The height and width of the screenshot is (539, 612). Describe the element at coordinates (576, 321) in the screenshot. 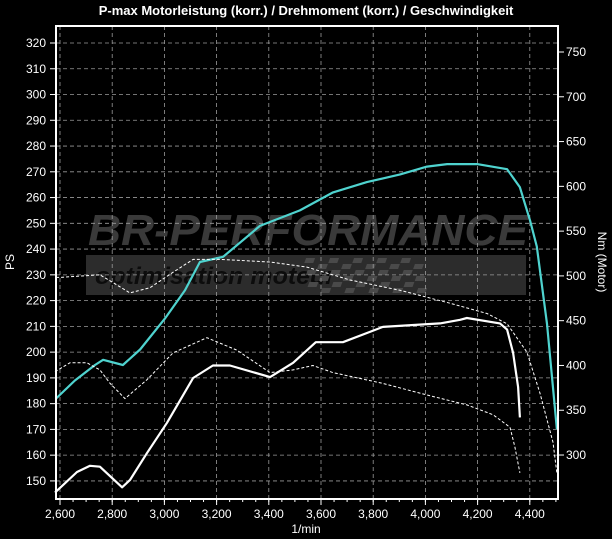

I see `y-right-tick-label: 450` at that location.